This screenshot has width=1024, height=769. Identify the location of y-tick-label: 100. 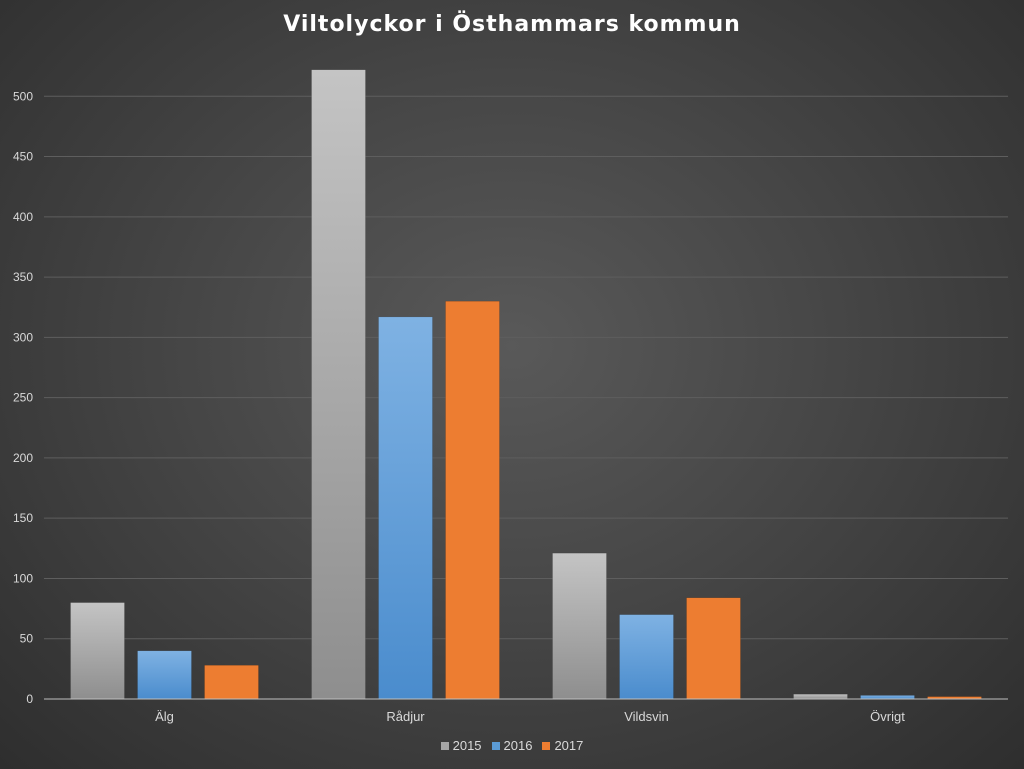
(23, 578).